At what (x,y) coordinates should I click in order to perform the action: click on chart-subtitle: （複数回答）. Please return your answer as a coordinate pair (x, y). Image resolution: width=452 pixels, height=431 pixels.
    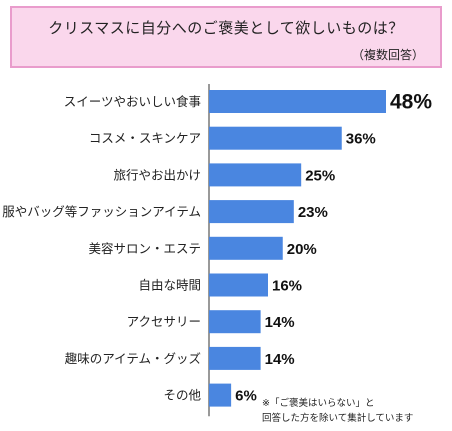
    Looking at the image, I should click on (387, 55).